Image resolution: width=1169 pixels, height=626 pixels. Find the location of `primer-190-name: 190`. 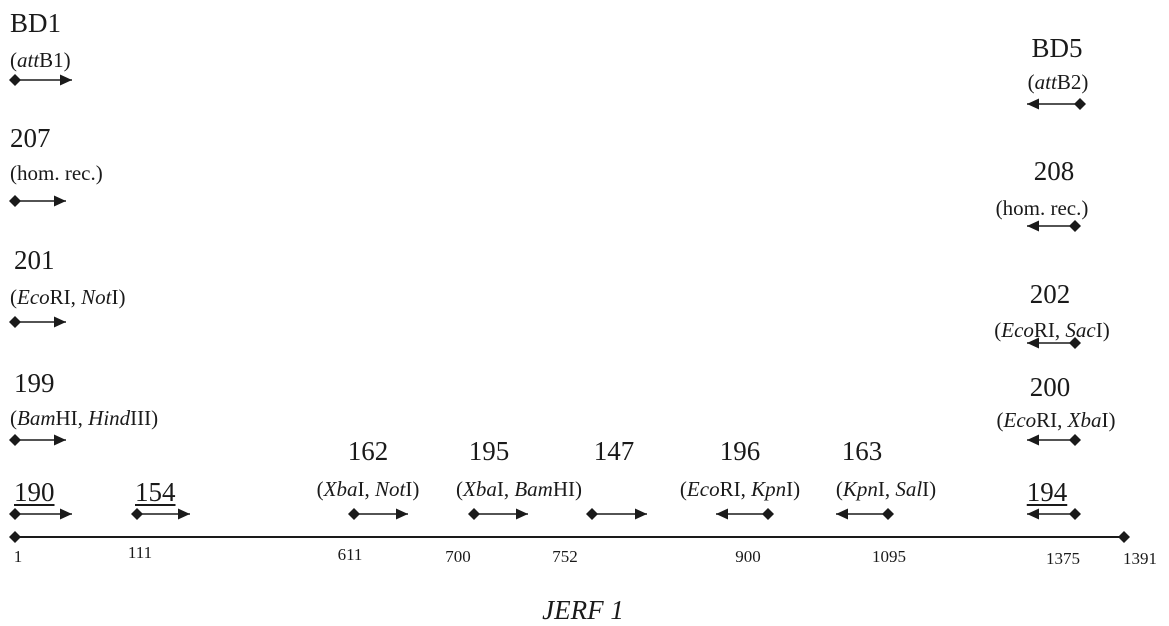

primer-190-name: 190 is located at coordinates (34, 492).